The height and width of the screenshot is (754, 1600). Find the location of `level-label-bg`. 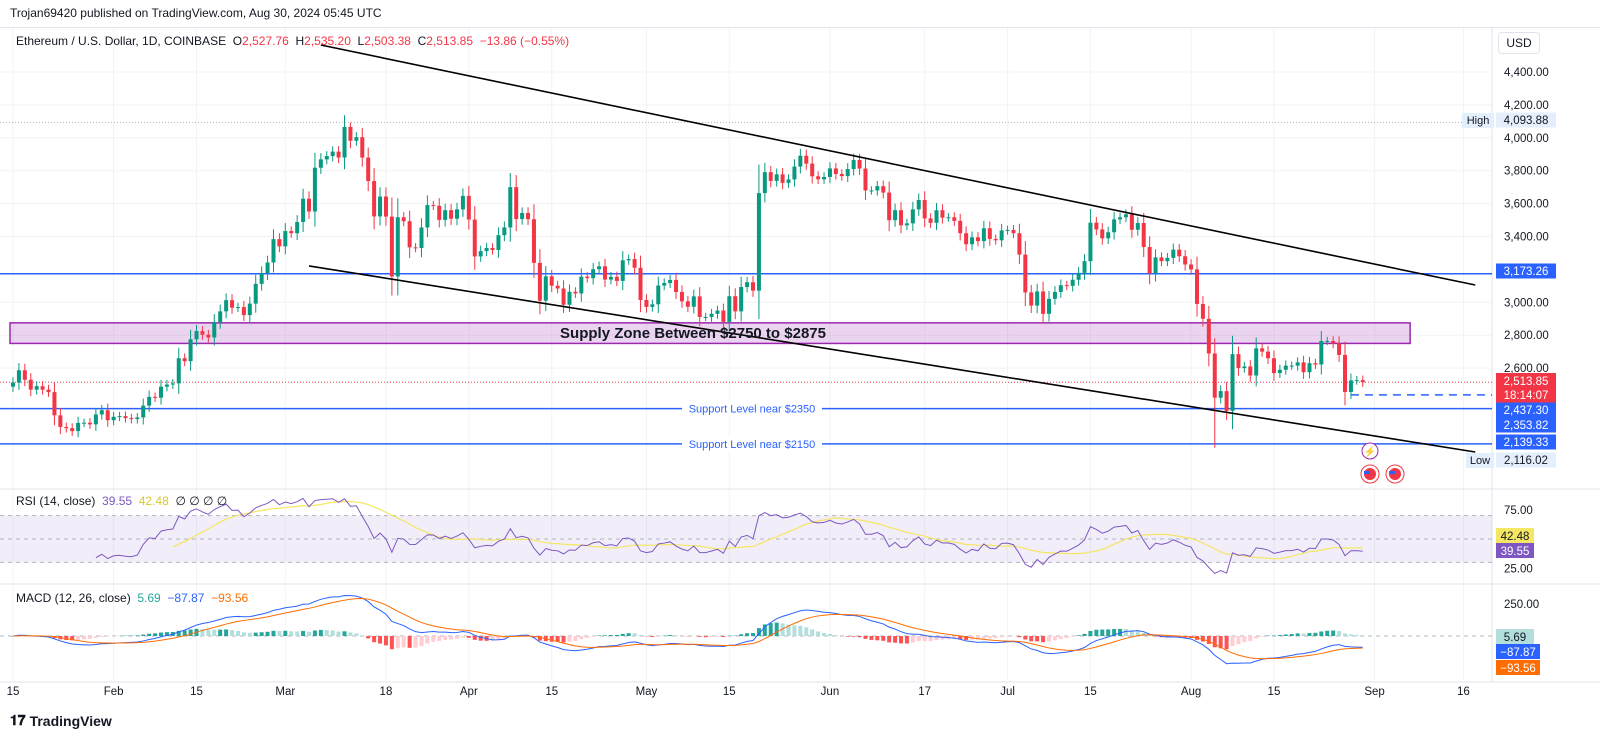

level-label-bg is located at coordinates (752, 408).